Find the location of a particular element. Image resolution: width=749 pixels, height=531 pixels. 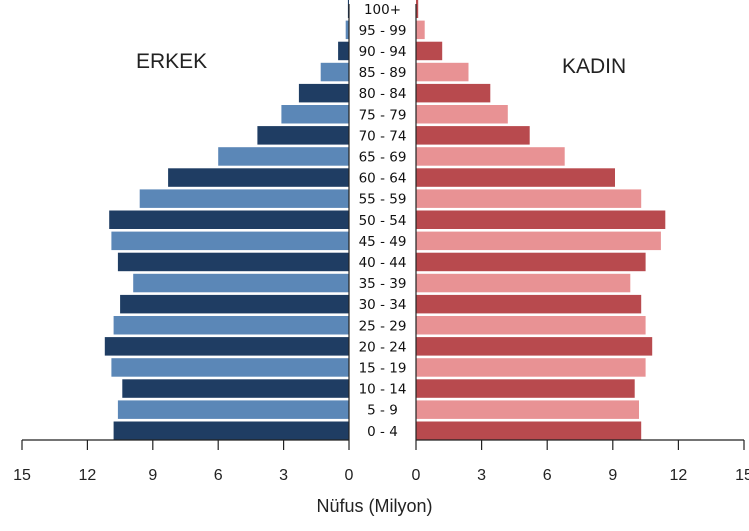

age-group-label: 5 - 9 is located at coordinates (382, 411).